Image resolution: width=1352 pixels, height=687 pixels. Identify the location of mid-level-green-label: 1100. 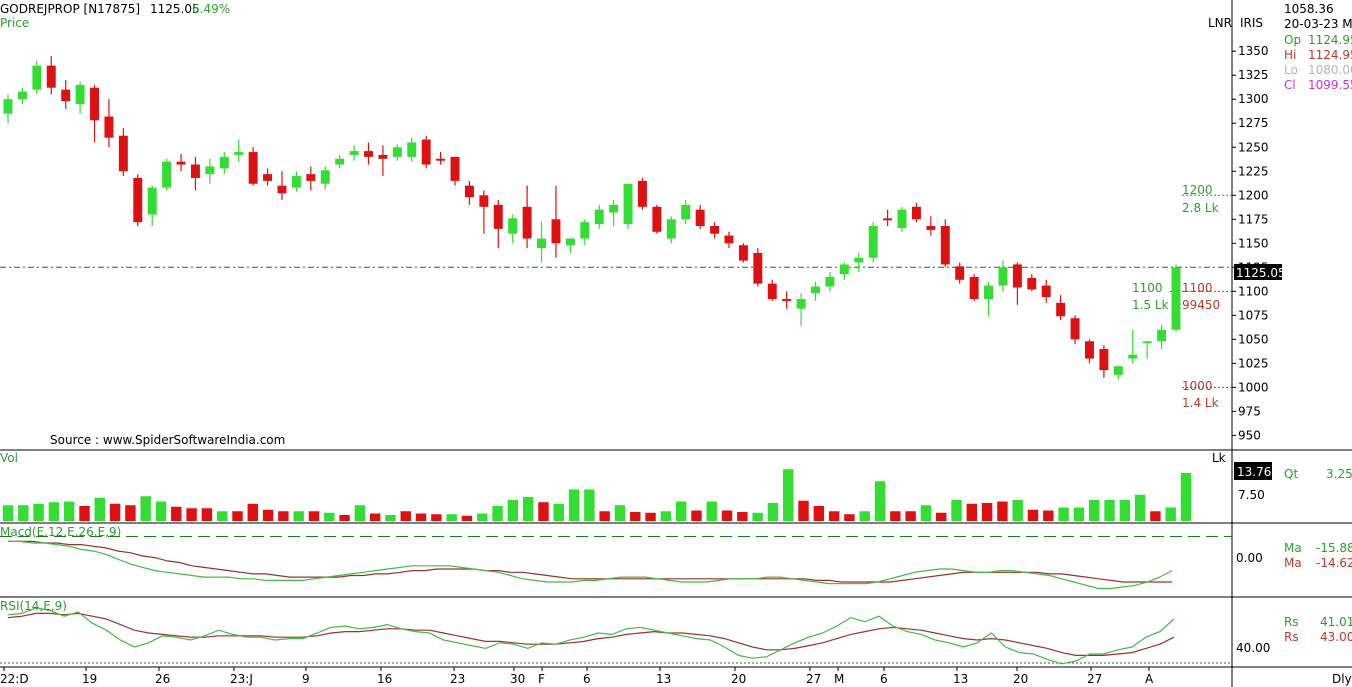
(1147, 288).